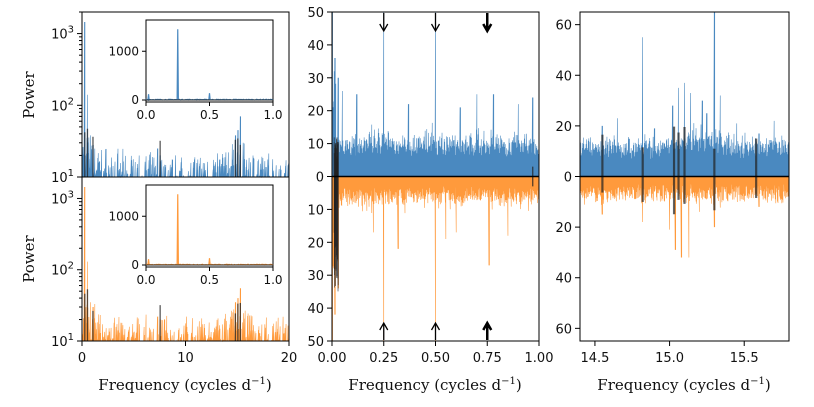 Image resolution: width=814 pixels, height=407 pixels. I want to click on right-xticks: 14.5 15.0 15.5, so click(669, 353).